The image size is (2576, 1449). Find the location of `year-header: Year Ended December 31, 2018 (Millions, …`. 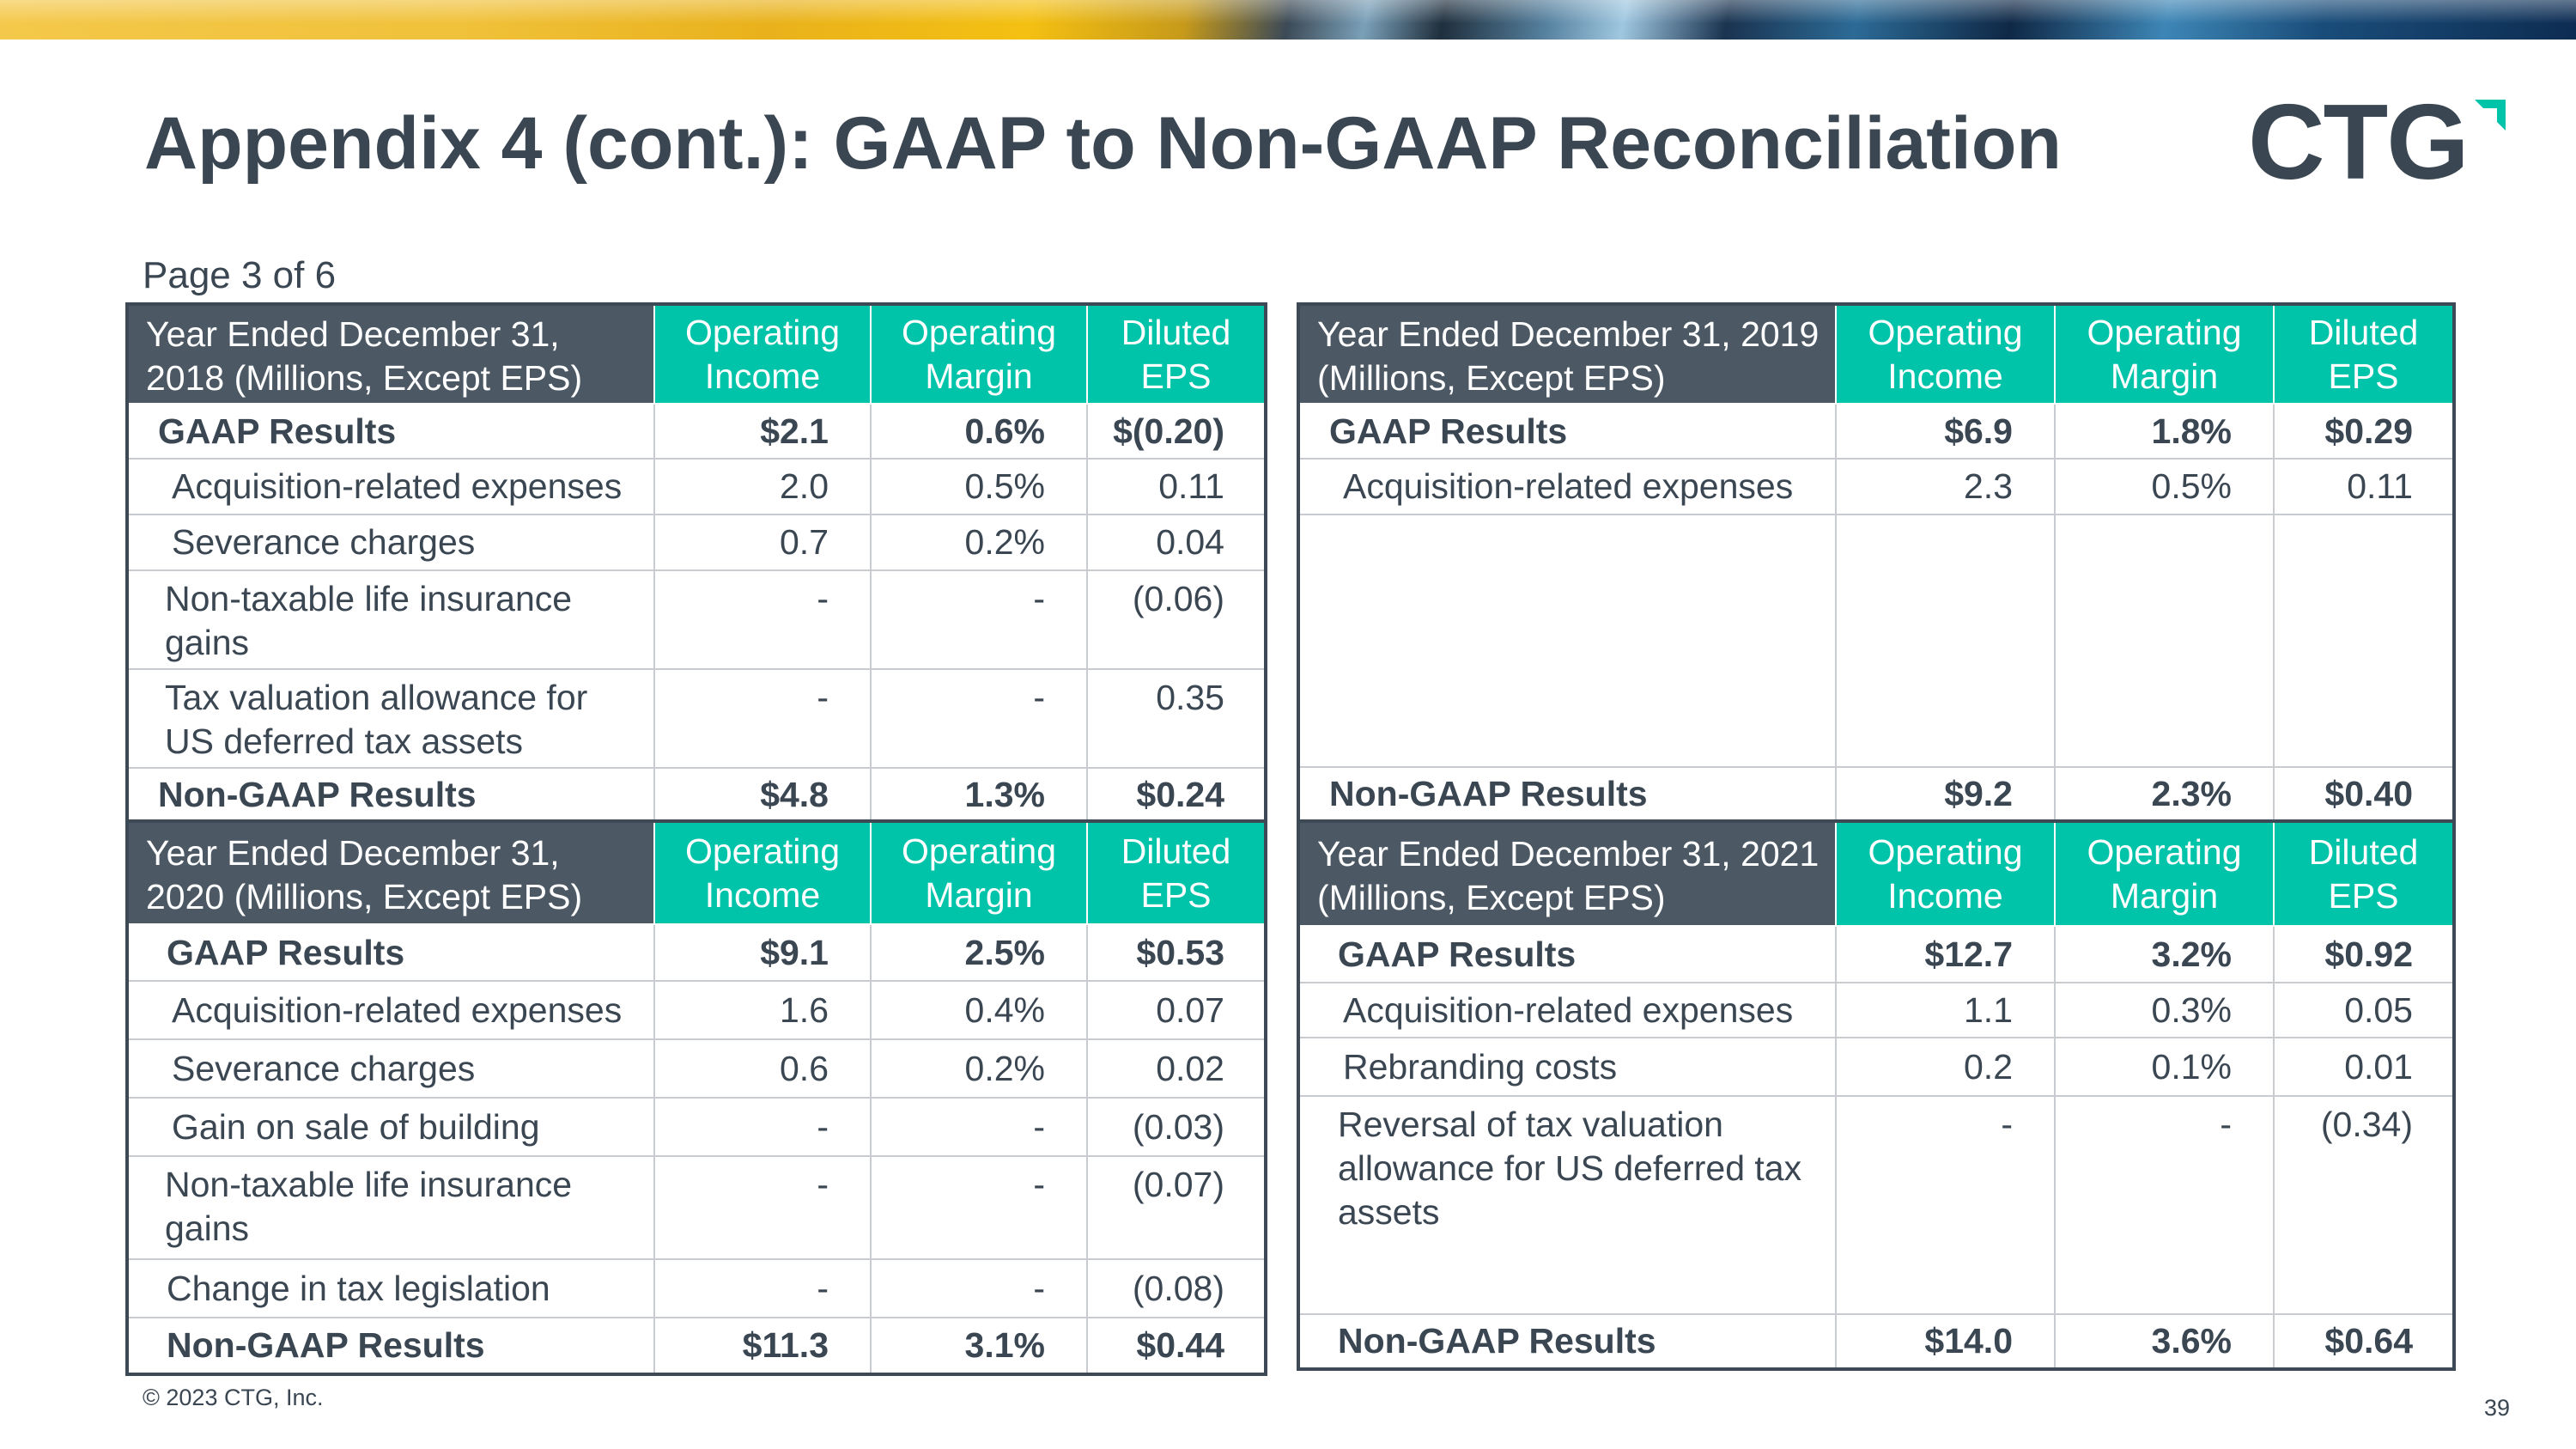

year-header: Year Ended December 31, 2018 (Millions, … is located at coordinates (390, 354).